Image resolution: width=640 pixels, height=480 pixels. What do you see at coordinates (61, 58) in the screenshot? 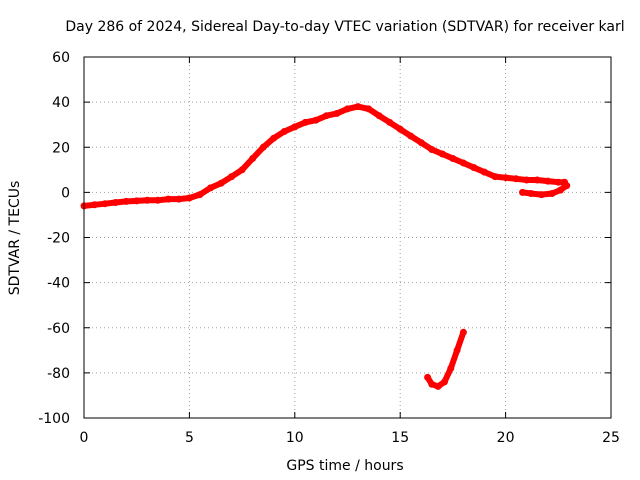
I see `y-tick-label: 60` at bounding box center [61, 58].